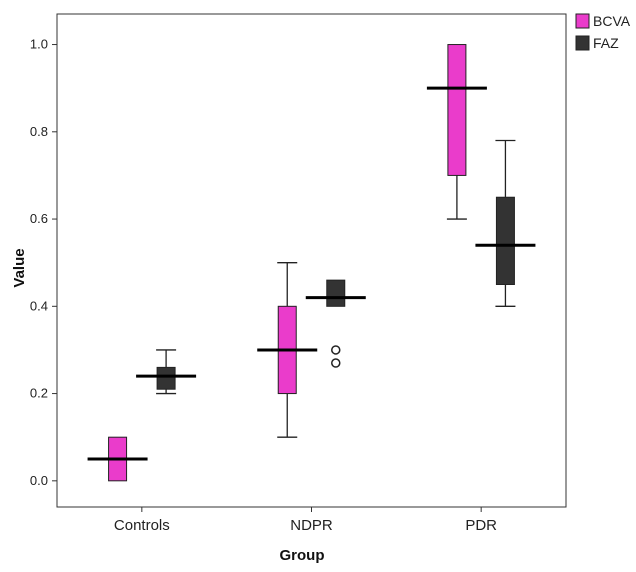 The height and width of the screenshot is (572, 636). What do you see at coordinates (19, 267) in the screenshot?
I see `y-axis-title: Value` at bounding box center [19, 267].